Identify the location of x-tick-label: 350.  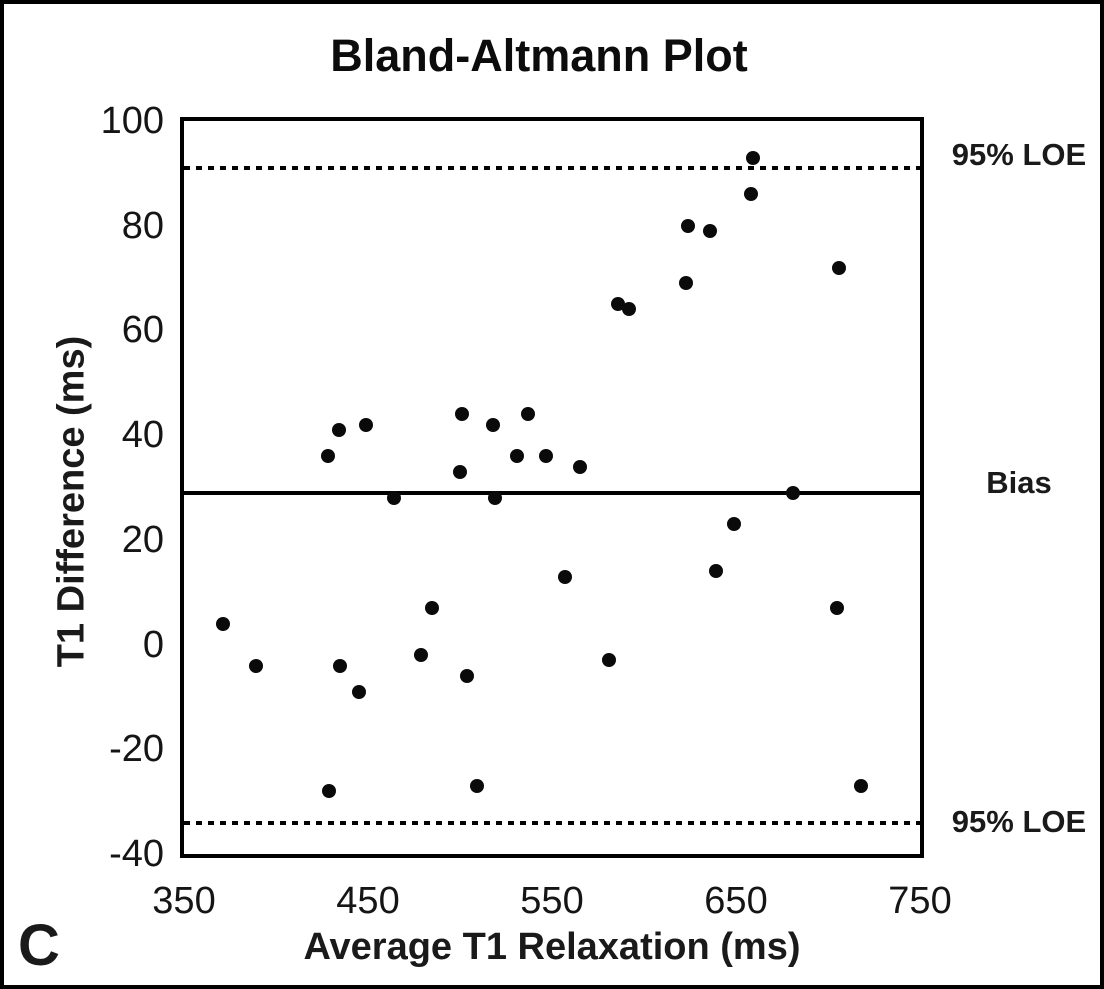
(184, 901).